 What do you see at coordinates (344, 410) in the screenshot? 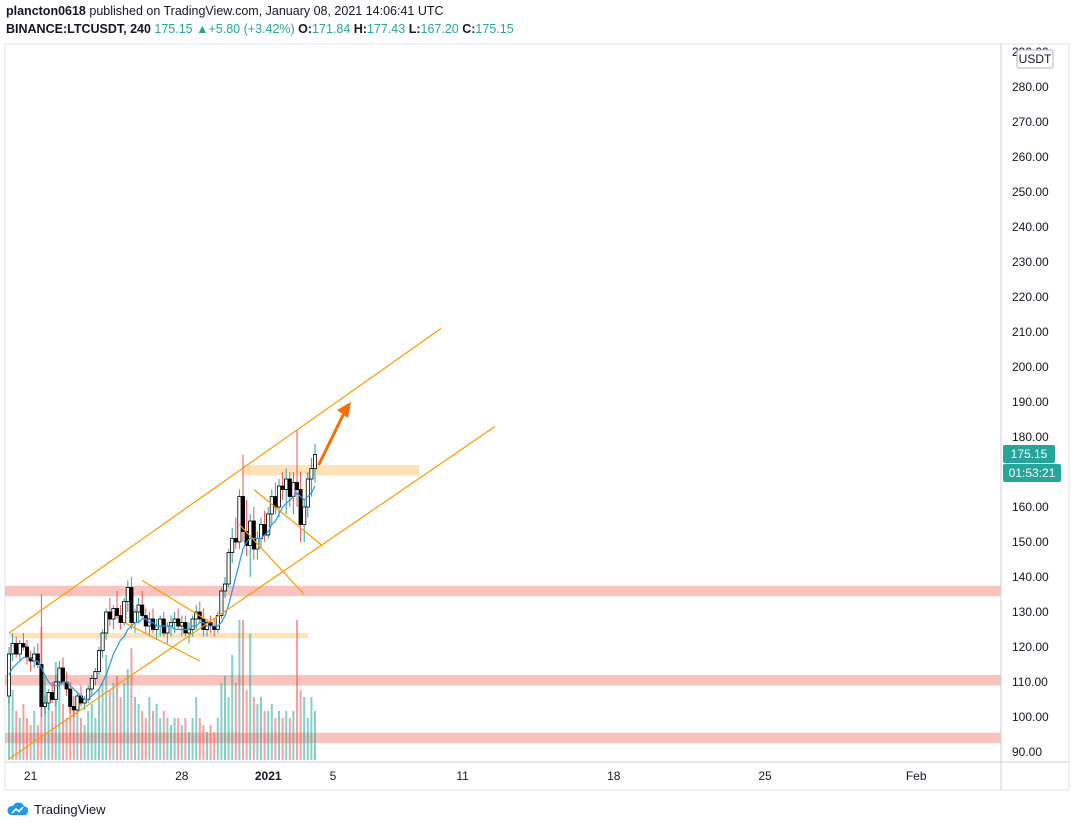
I see `trend-arrow-icon` at bounding box center [344, 410].